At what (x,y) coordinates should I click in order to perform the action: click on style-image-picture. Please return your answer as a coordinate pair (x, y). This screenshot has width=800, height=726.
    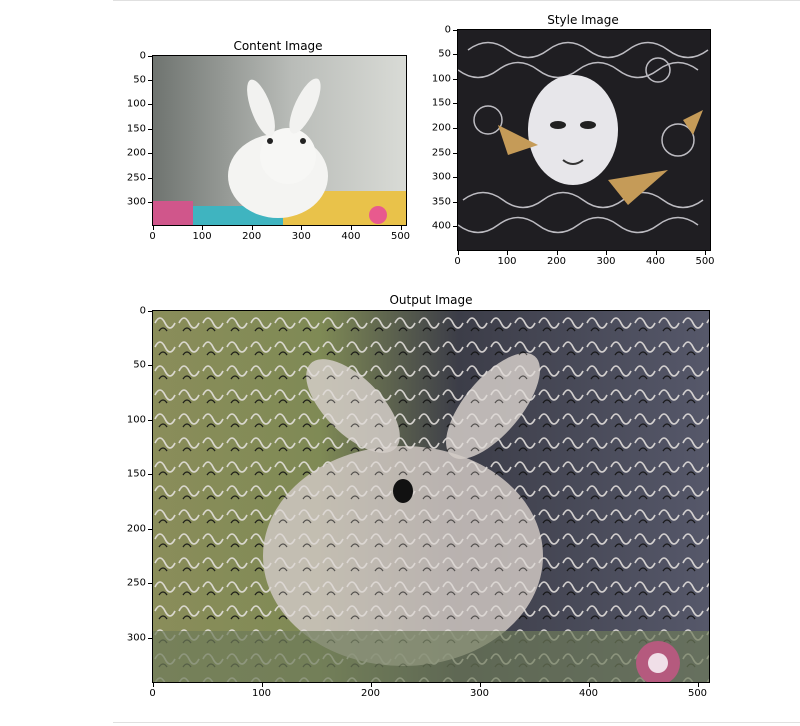
    Looking at the image, I should click on (584, 140).